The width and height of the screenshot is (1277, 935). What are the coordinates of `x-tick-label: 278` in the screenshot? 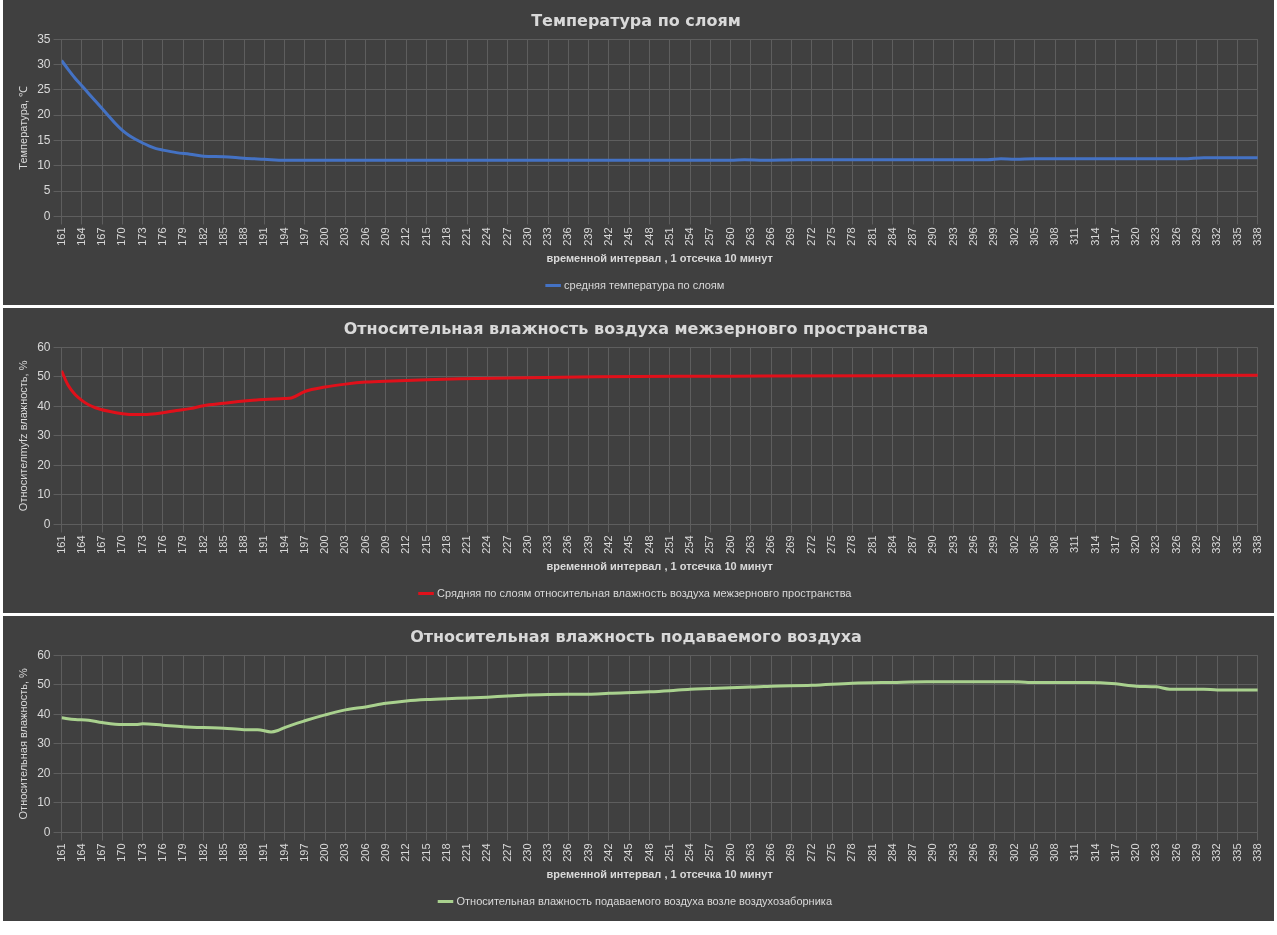 It's located at (851, 544).